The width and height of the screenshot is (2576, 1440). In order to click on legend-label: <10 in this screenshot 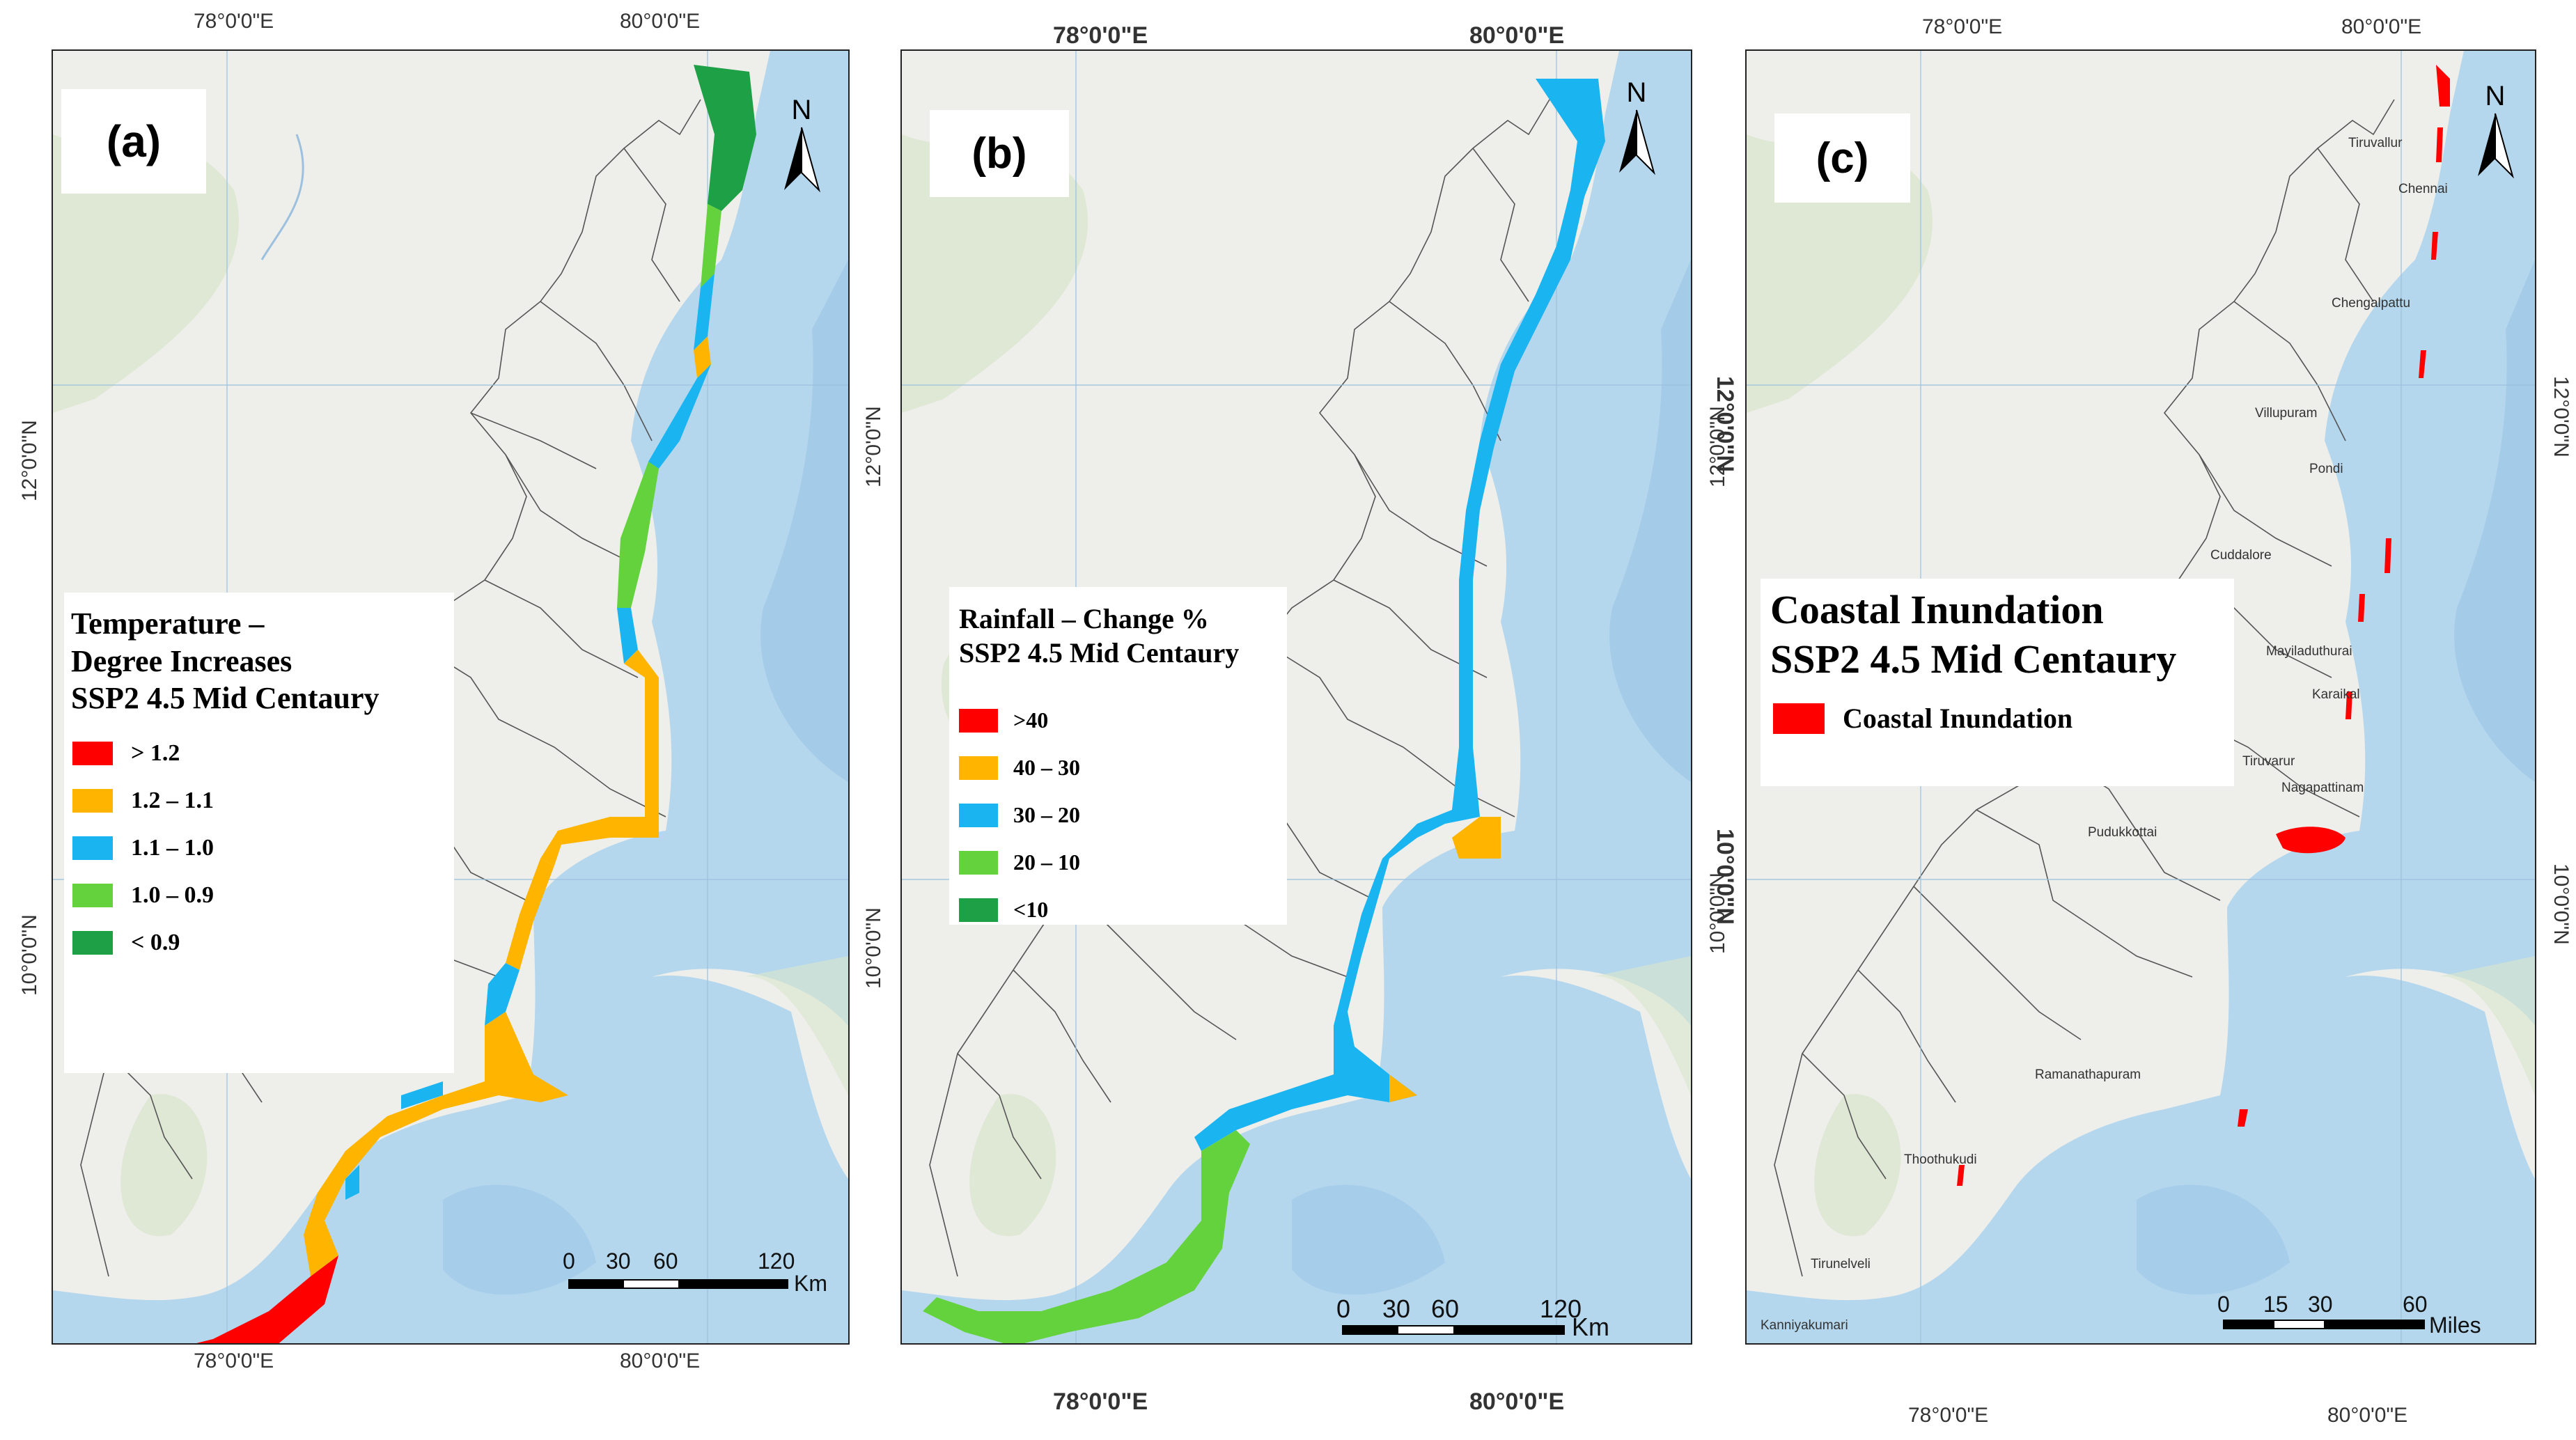, I will do `click(1031, 910)`.